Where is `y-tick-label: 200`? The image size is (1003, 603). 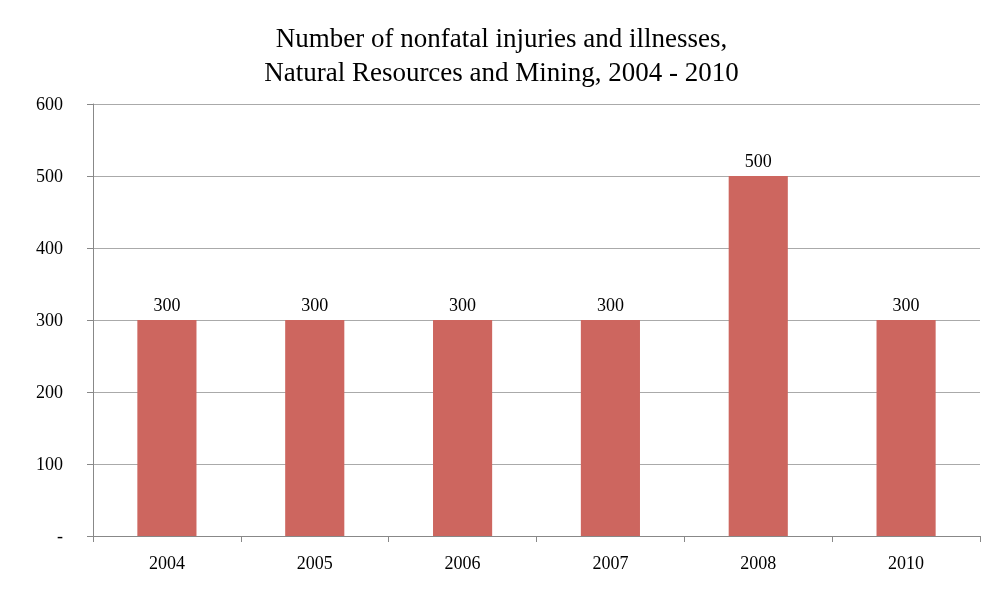
y-tick-label: 200 is located at coordinates (49, 392).